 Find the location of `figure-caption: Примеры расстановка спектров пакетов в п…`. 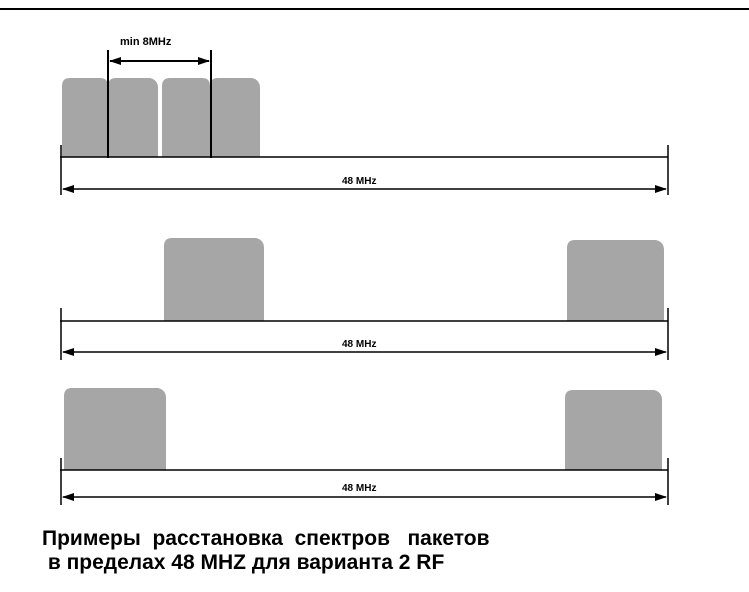

figure-caption: Примеры расстановка спектров пакетов в п… is located at coordinates (392, 551).